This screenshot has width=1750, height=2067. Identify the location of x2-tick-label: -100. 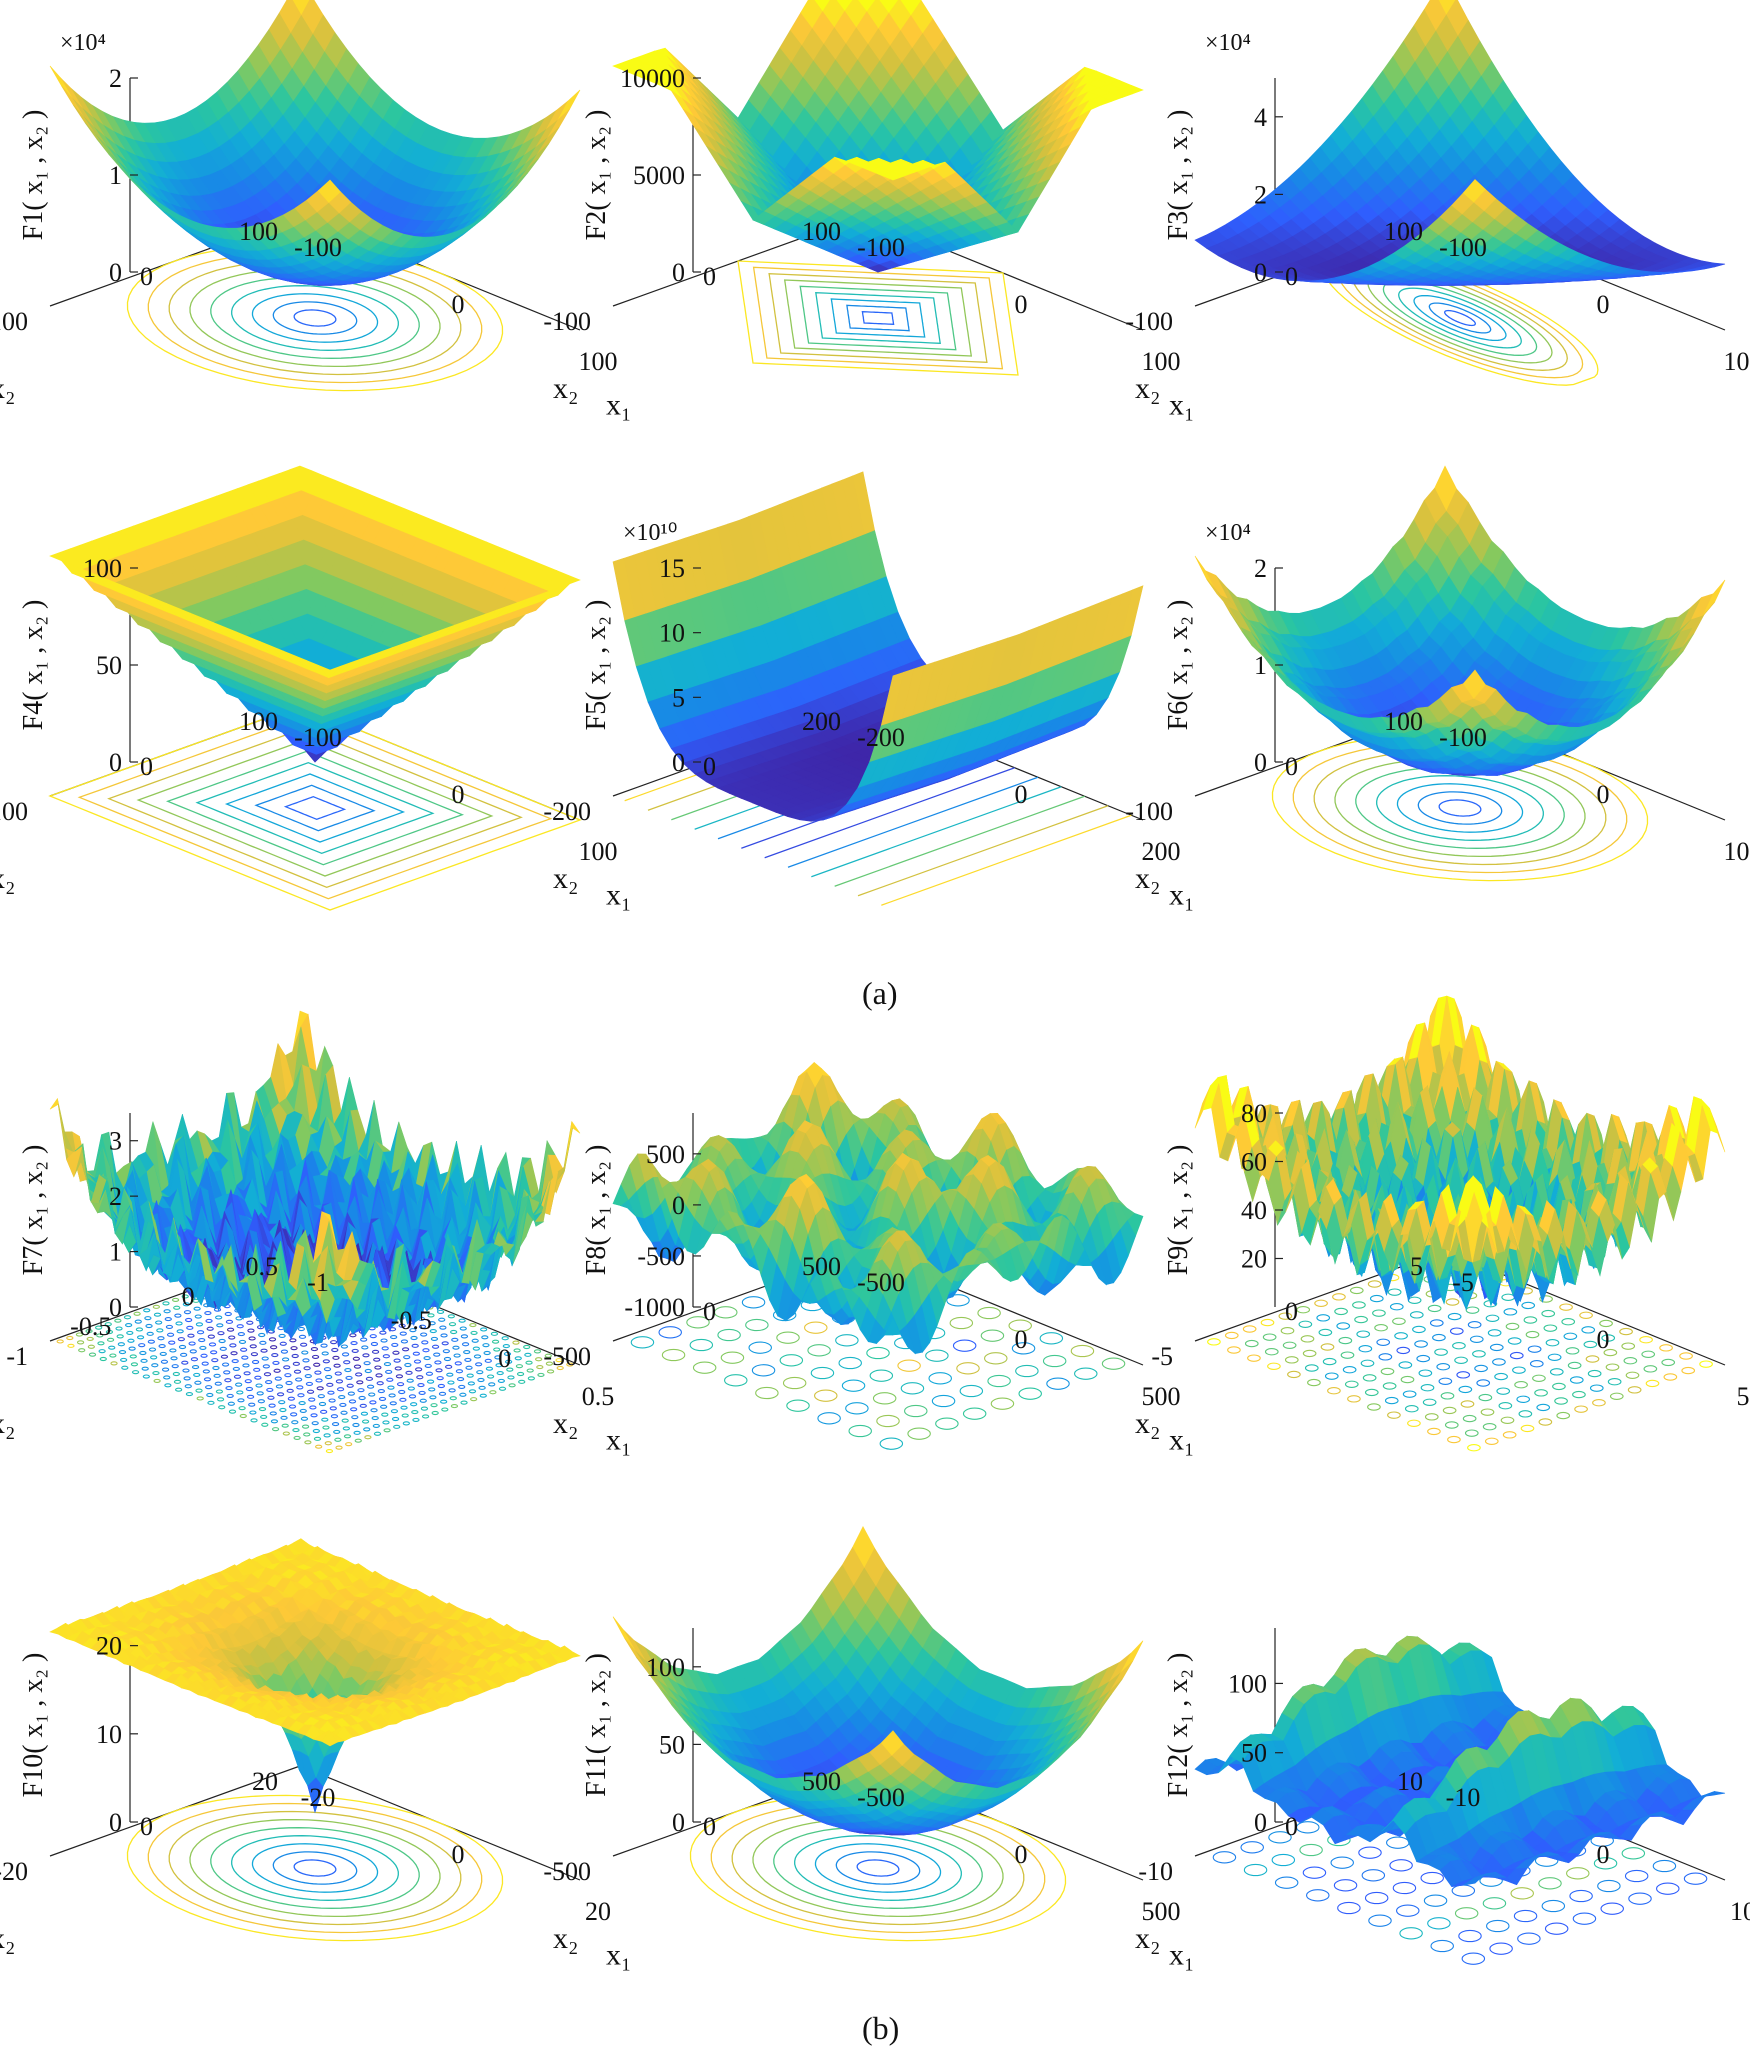
(1149, 811).